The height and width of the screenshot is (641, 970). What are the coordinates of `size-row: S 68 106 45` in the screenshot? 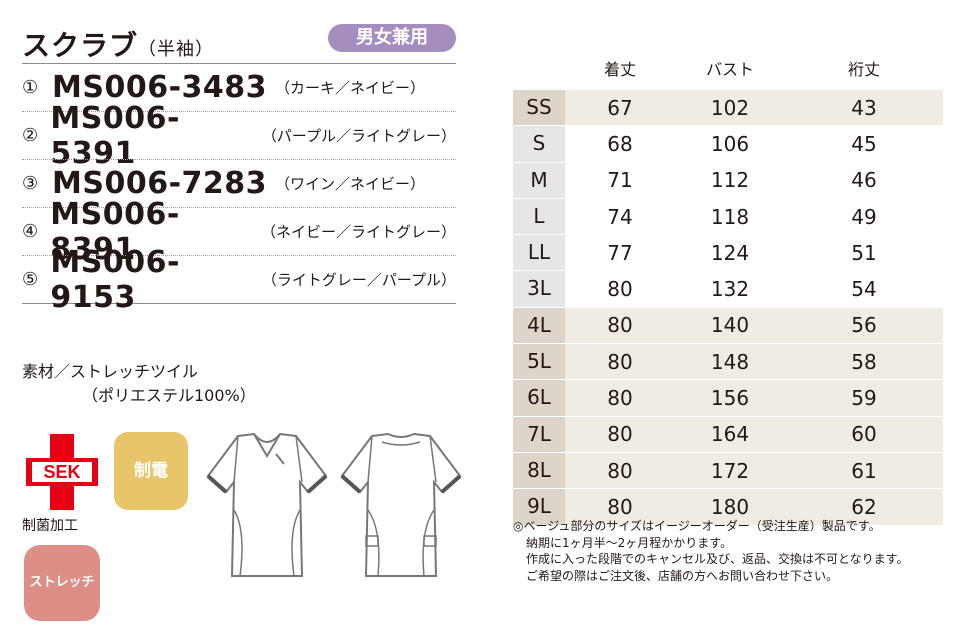 It's located at (728, 144).